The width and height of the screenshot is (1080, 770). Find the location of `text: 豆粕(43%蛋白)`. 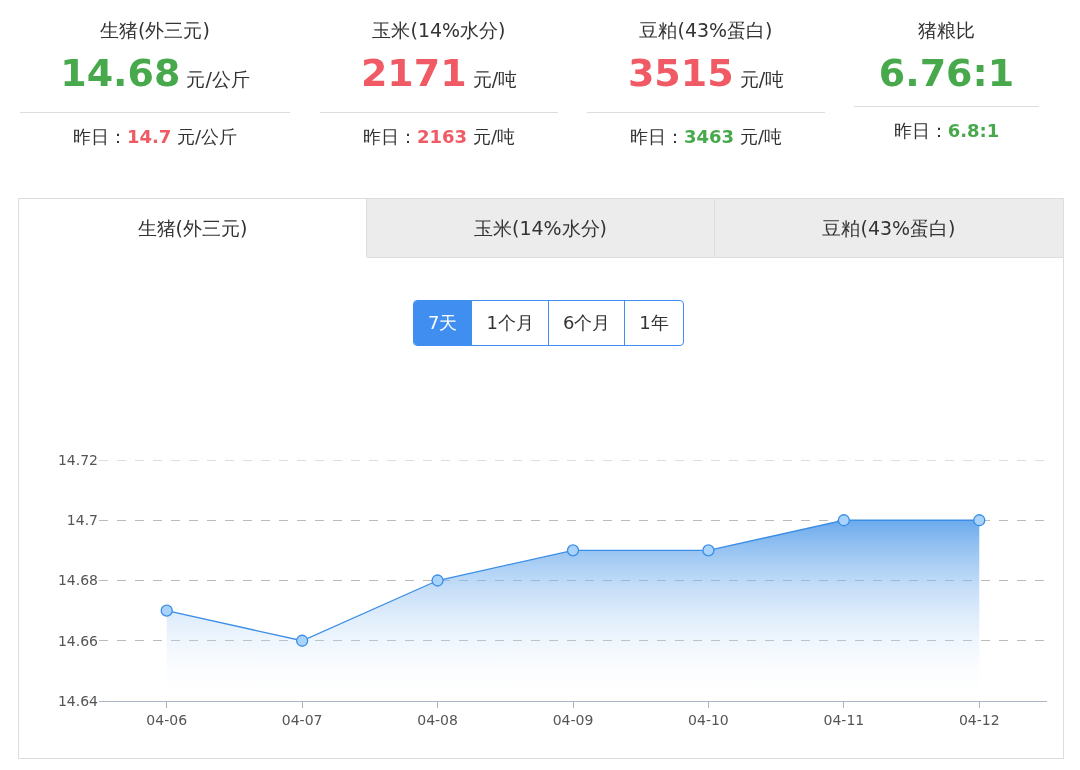

text: 豆粕(43%蛋白) is located at coordinates (706, 30).